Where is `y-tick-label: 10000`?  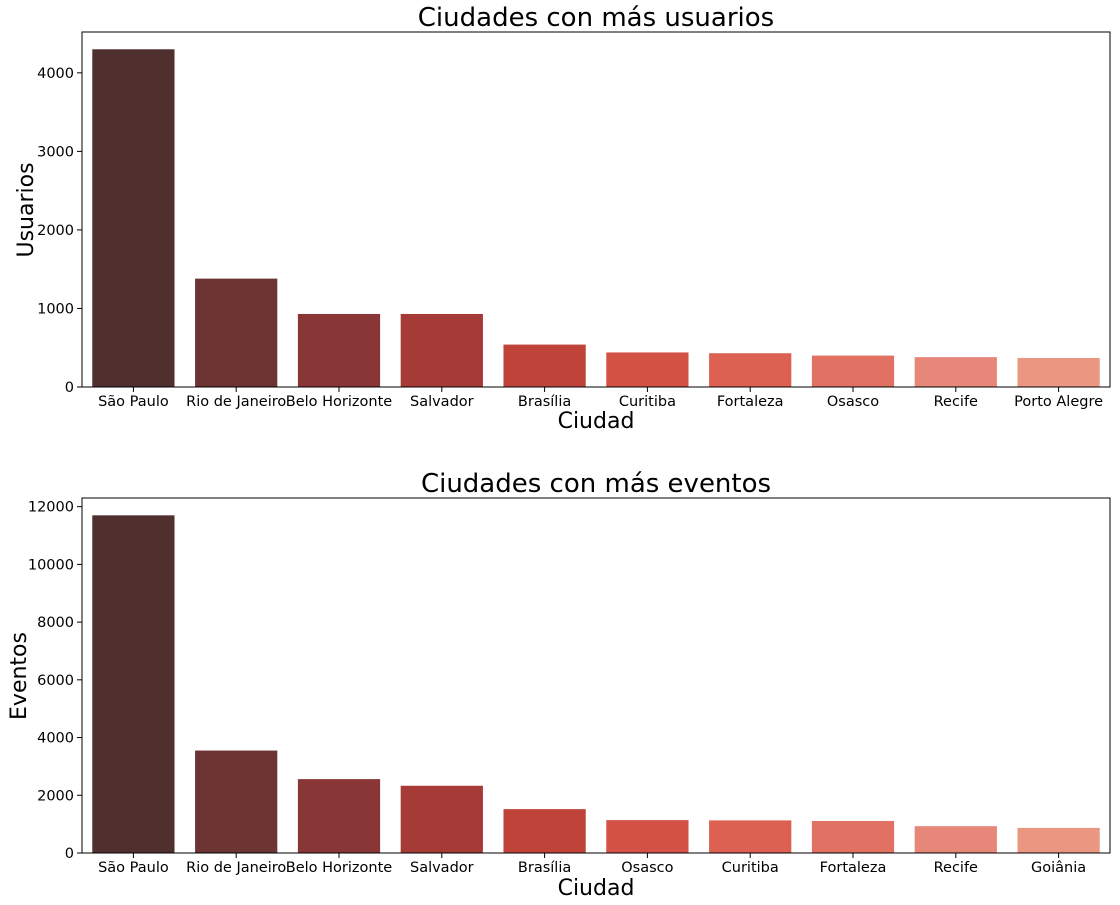
y-tick-label: 10000 is located at coordinates (51, 565).